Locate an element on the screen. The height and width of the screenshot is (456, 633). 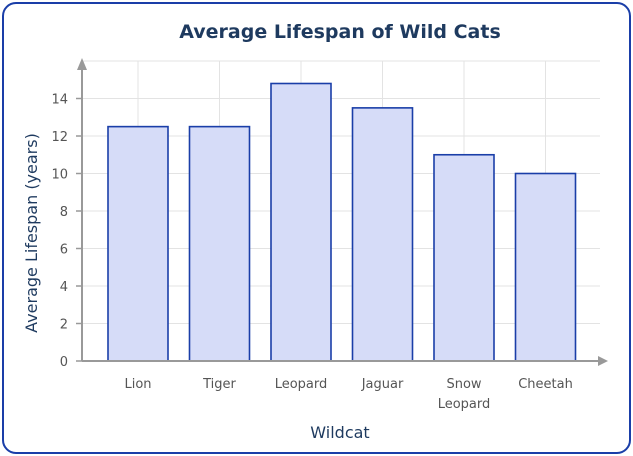
y-tick-label: 14 is located at coordinates (59, 100).